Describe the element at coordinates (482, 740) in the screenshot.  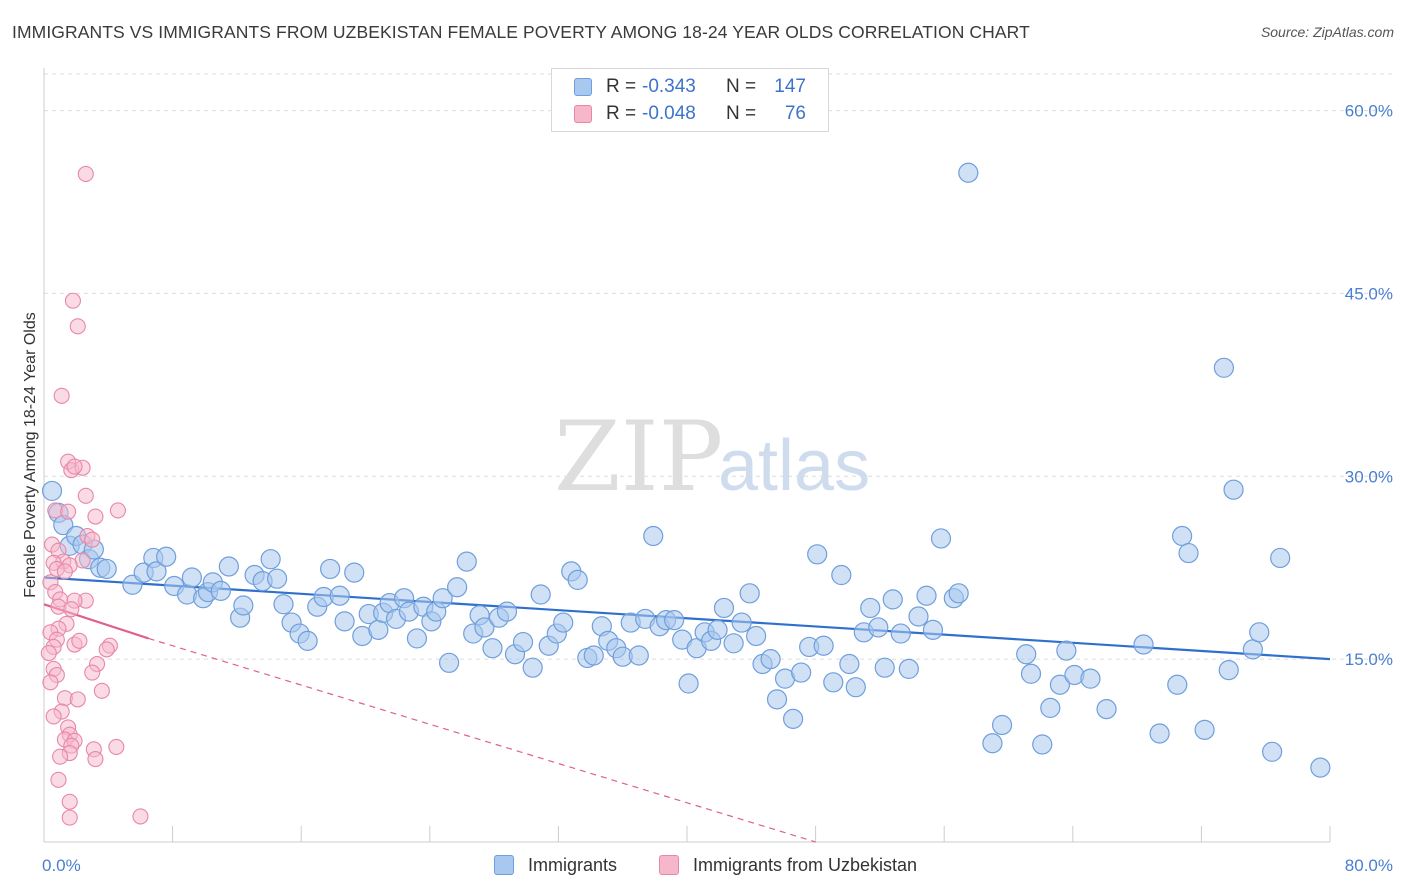
I see `trend-line-uzbekistan-extension` at that location.